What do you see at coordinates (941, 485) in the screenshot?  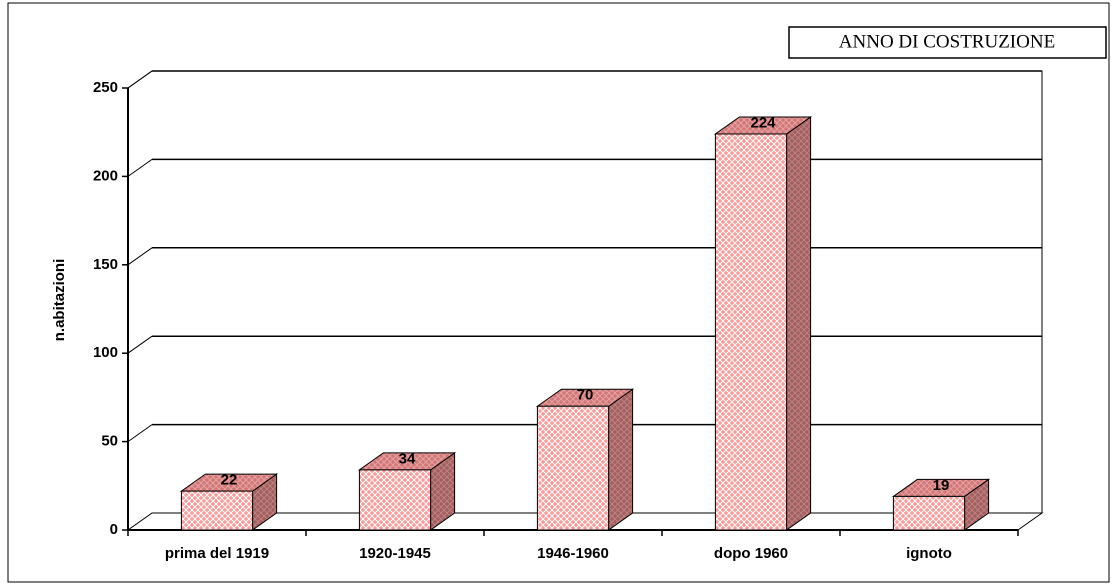 I see `data-label: 19` at bounding box center [941, 485].